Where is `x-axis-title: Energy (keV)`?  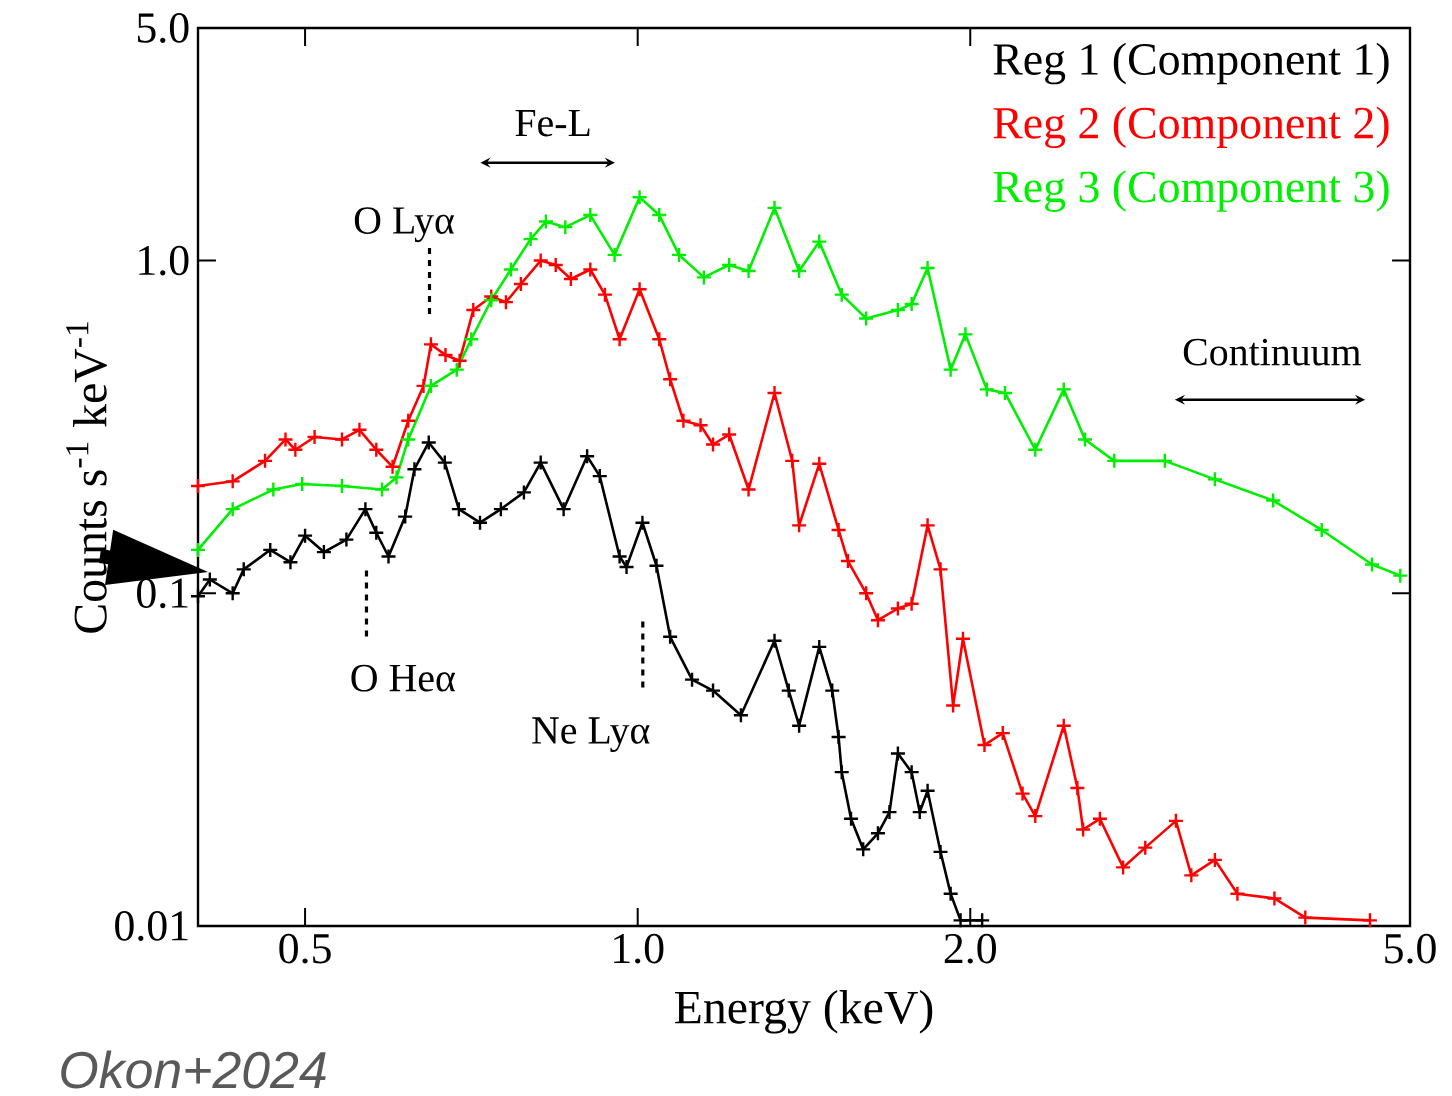
x-axis-title: Energy (keV) is located at coordinates (804, 1012).